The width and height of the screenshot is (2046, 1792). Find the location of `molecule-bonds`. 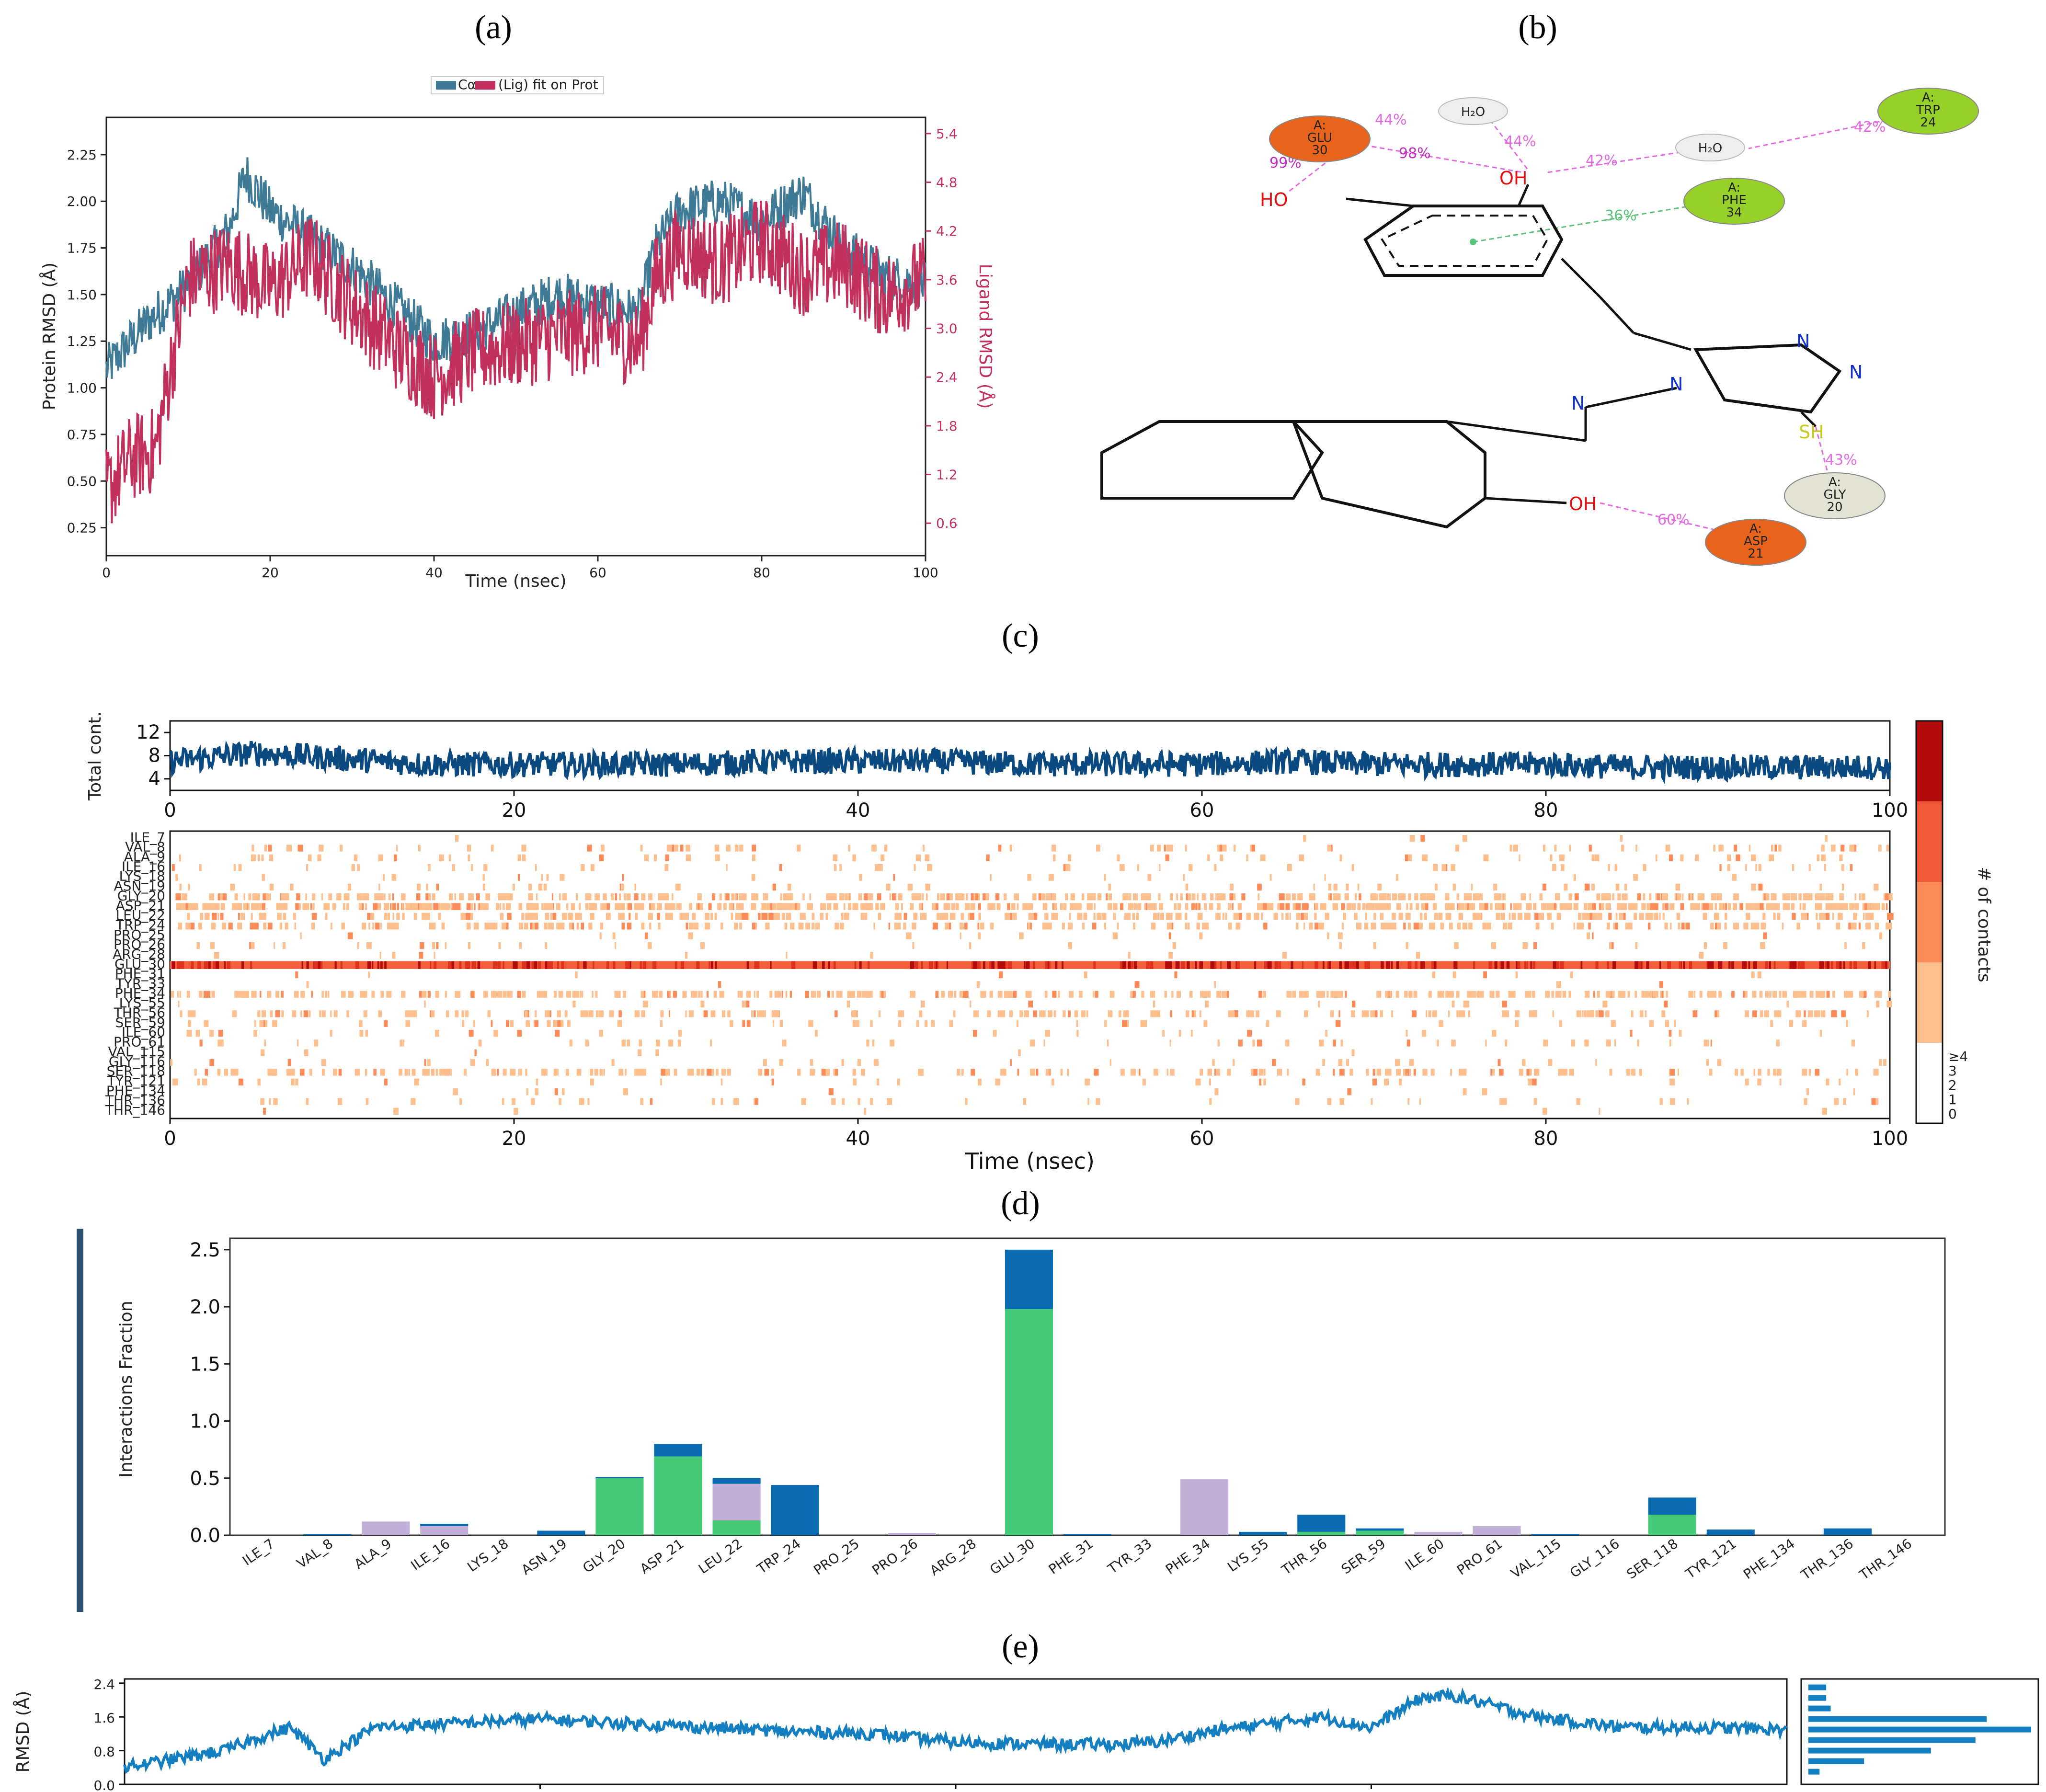

molecule-bonds is located at coordinates (1471, 356).